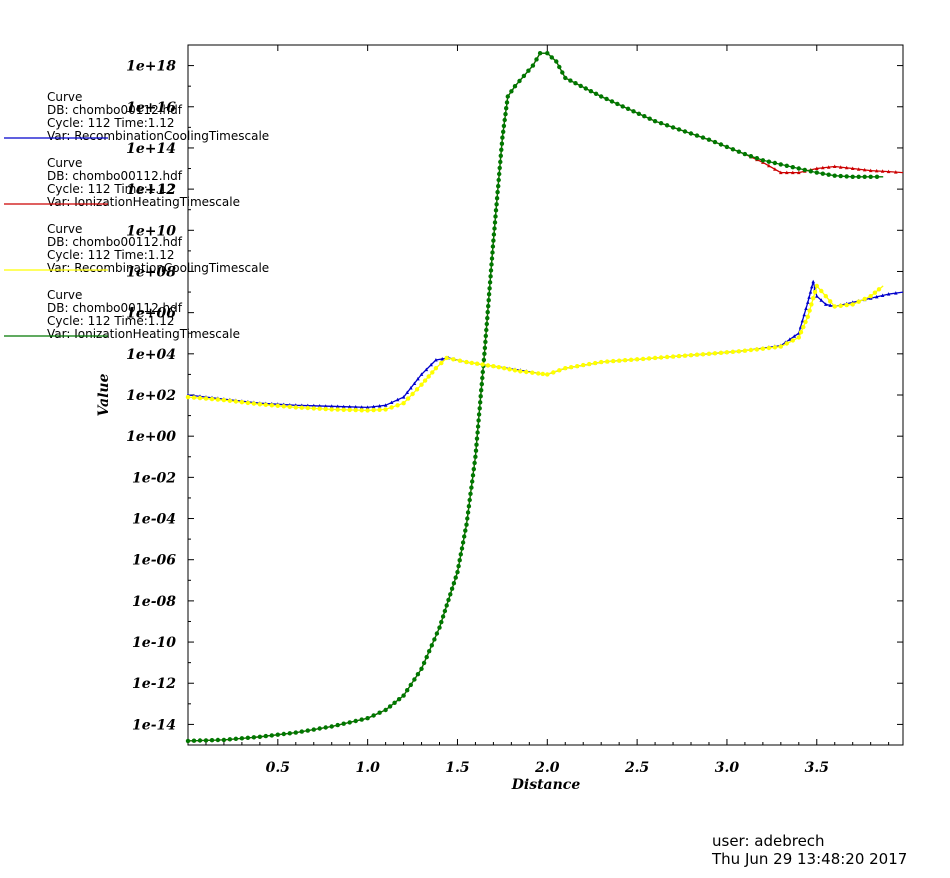  What do you see at coordinates (115, 110) in the screenshot?
I see `legend-label-line: DB: chombo00112.hdf` at bounding box center [115, 110].